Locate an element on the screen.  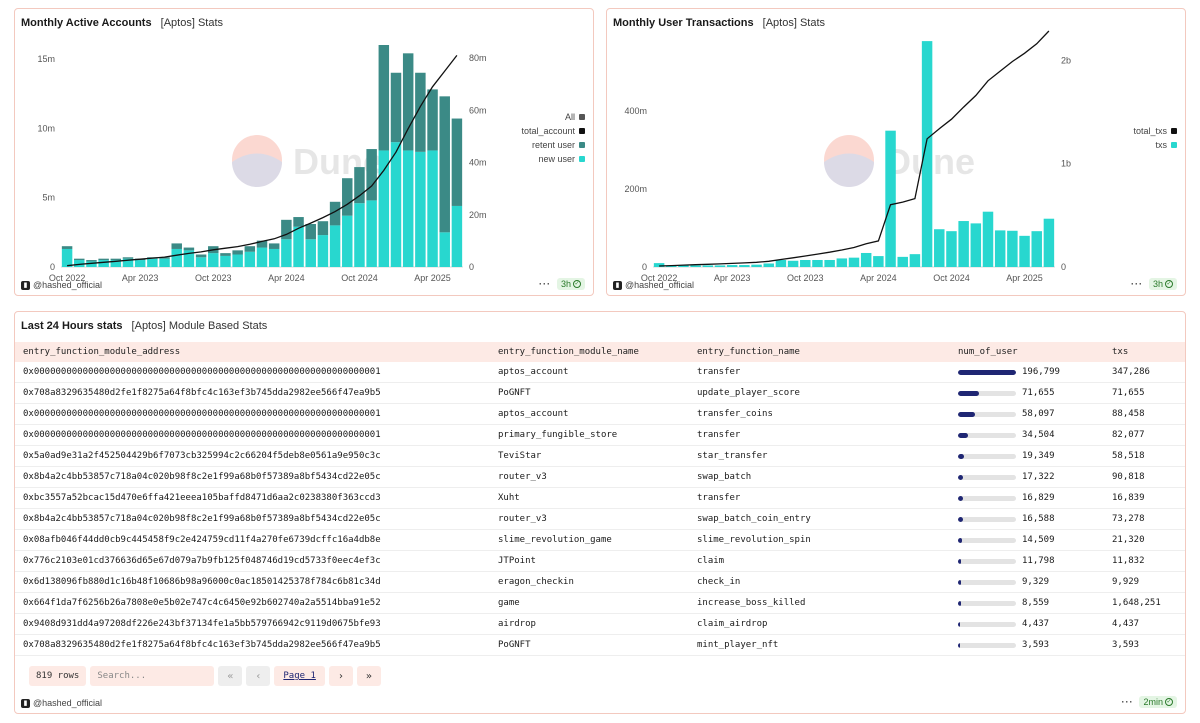
cell-txs: 11,832 is located at coordinates (1128, 561).